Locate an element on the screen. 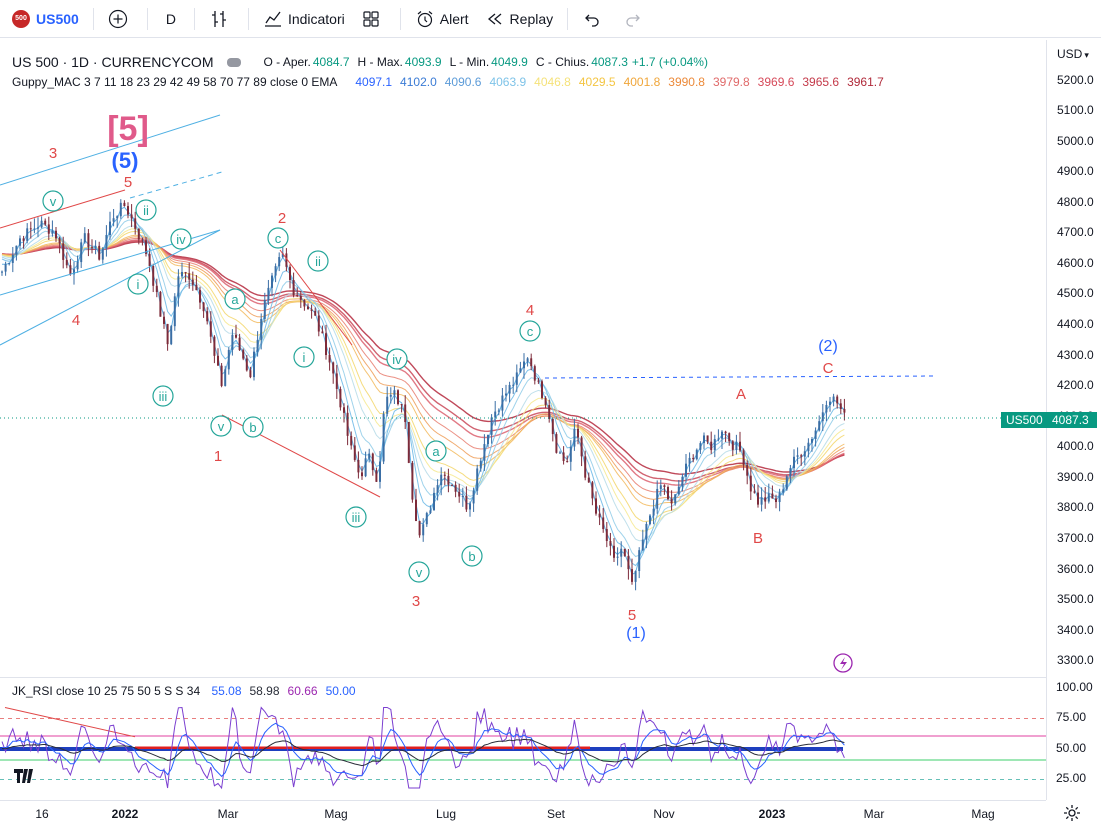 The width and height of the screenshot is (1101, 831). tradingview-logo is located at coordinates (26, 776).